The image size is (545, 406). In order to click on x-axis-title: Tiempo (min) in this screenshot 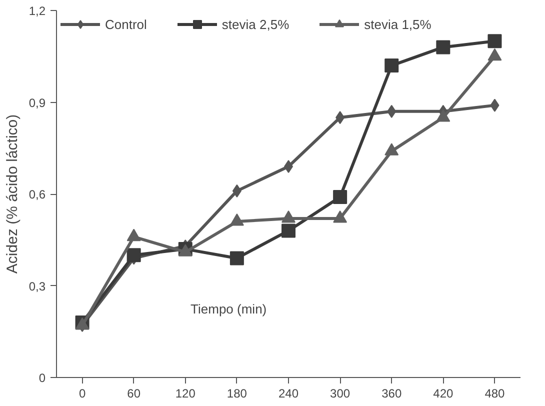, I will do `click(228, 308)`.